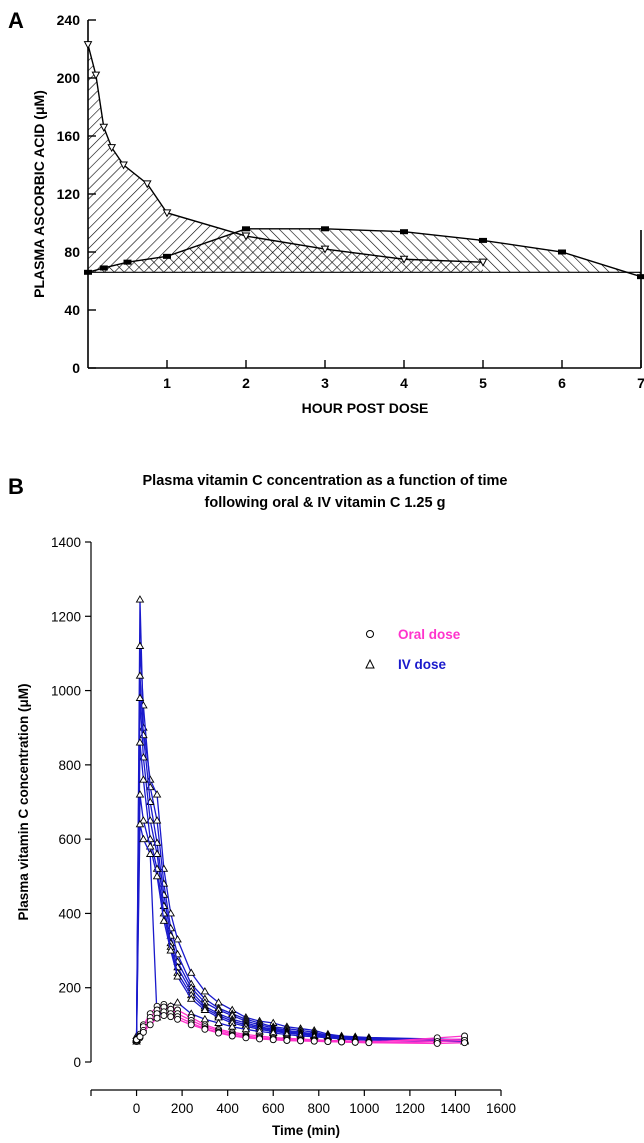 This screenshot has width=644, height=1143. What do you see at coordinates (69, 913) in the screenshot?
I see `y-tick-label: 400` at bounding box center [69, 913].